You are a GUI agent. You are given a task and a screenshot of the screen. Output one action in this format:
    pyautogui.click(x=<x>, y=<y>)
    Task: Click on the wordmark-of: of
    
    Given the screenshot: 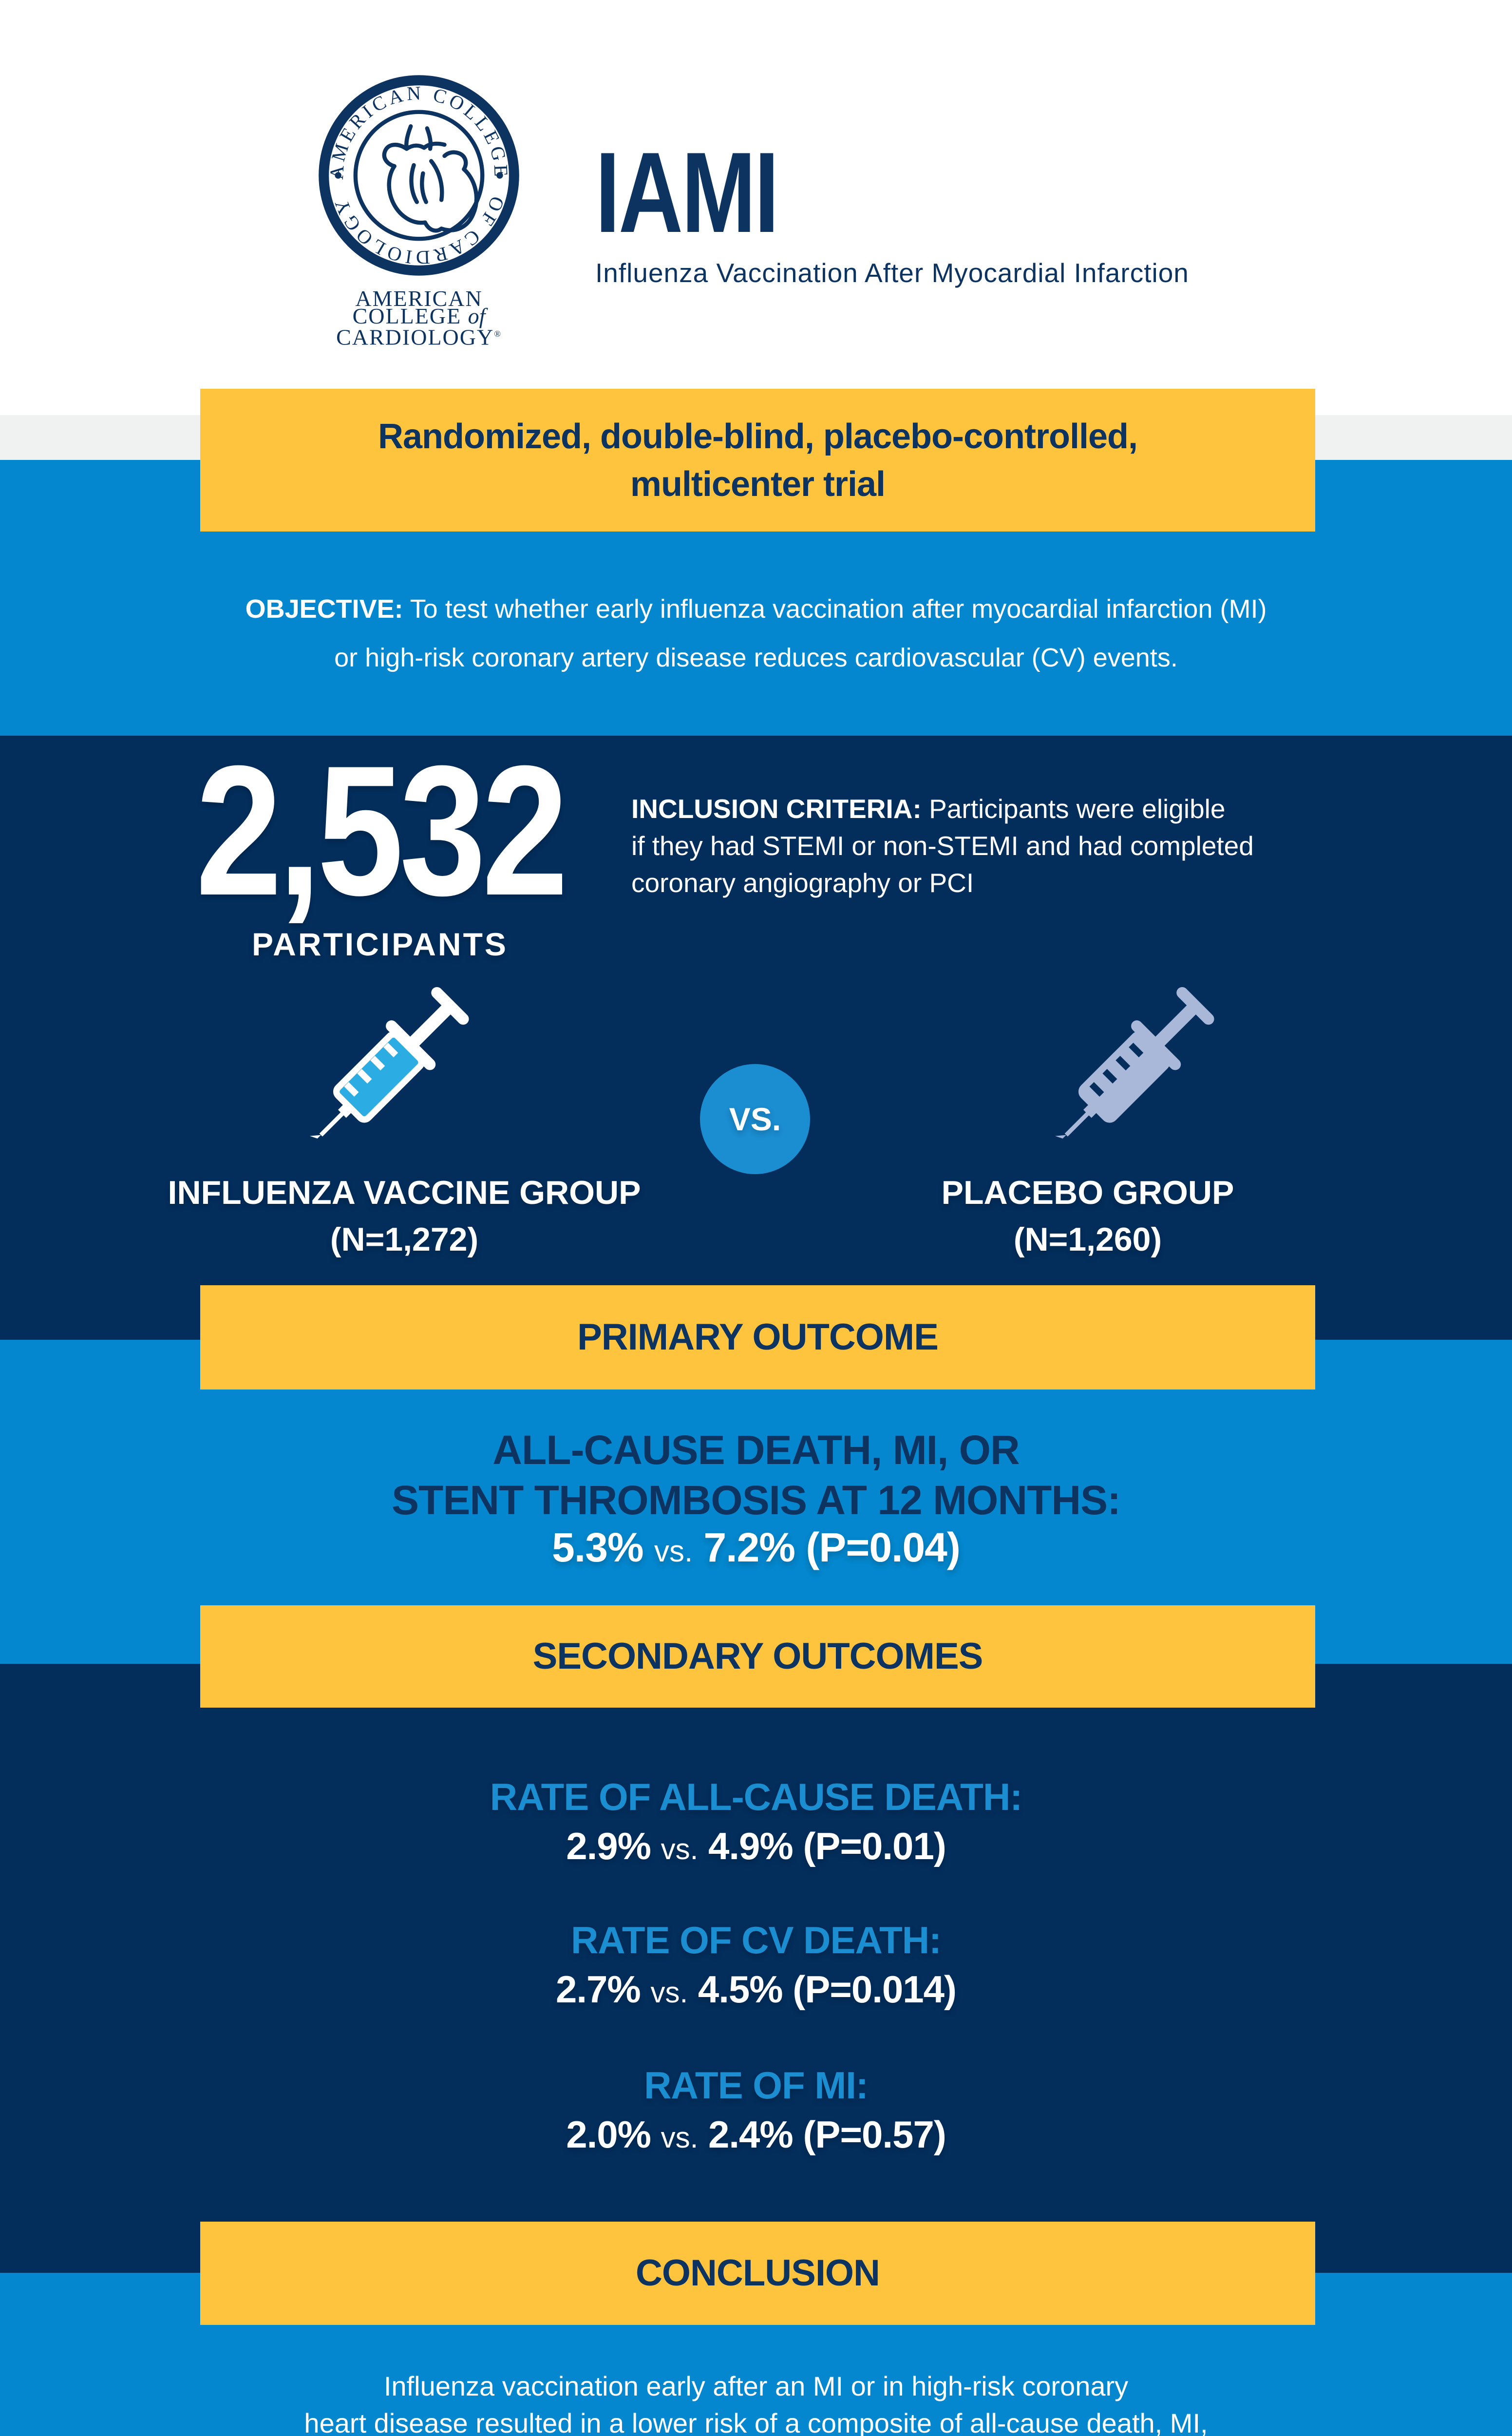 What is the action you would take?
    pyautogui.click(x=477, y=316)
    